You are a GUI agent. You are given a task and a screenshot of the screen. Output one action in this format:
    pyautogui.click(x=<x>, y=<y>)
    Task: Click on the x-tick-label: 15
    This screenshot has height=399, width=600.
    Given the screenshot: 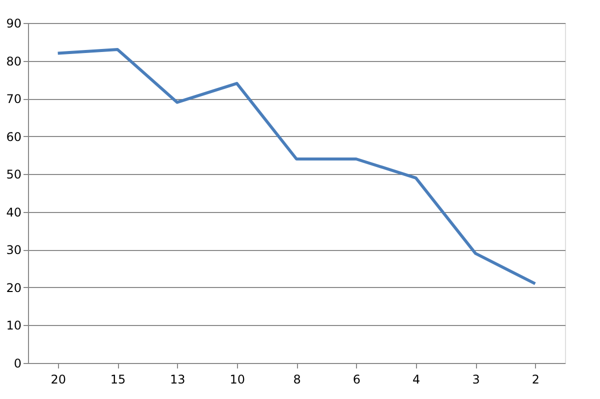 What is the action you would take?
    pyautogui.click(x=118, y=379)
    